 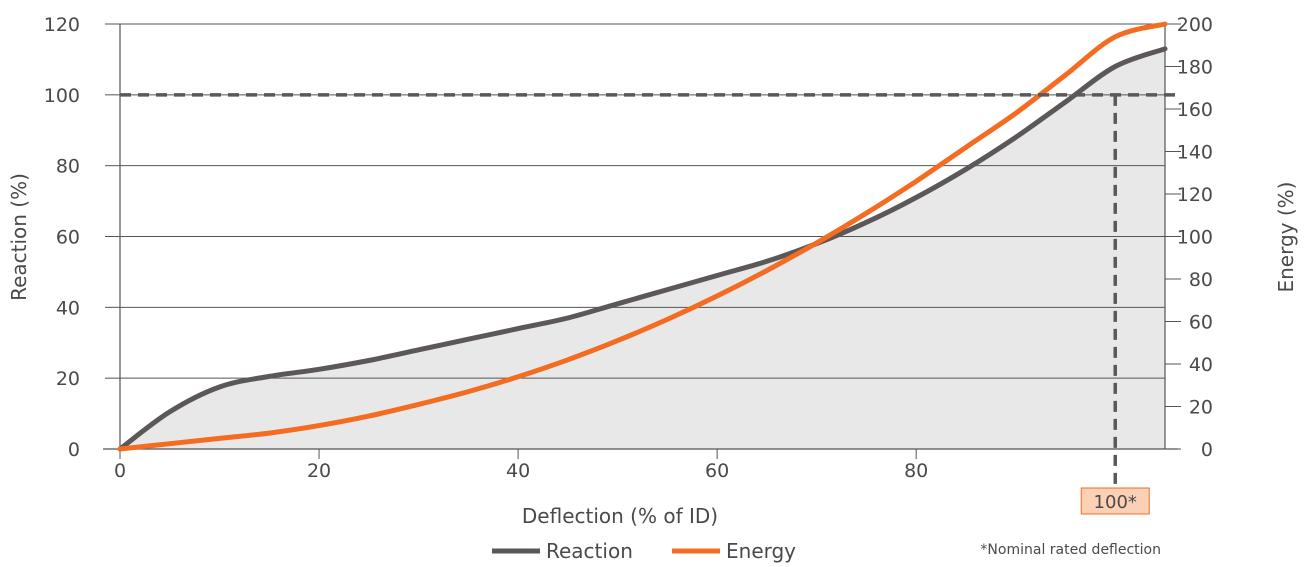 What do you see at coordinates (1070, 550) in the screenshot?
I see `footnote: *Nominal rated deflection` at bounding box center [1070, 550].